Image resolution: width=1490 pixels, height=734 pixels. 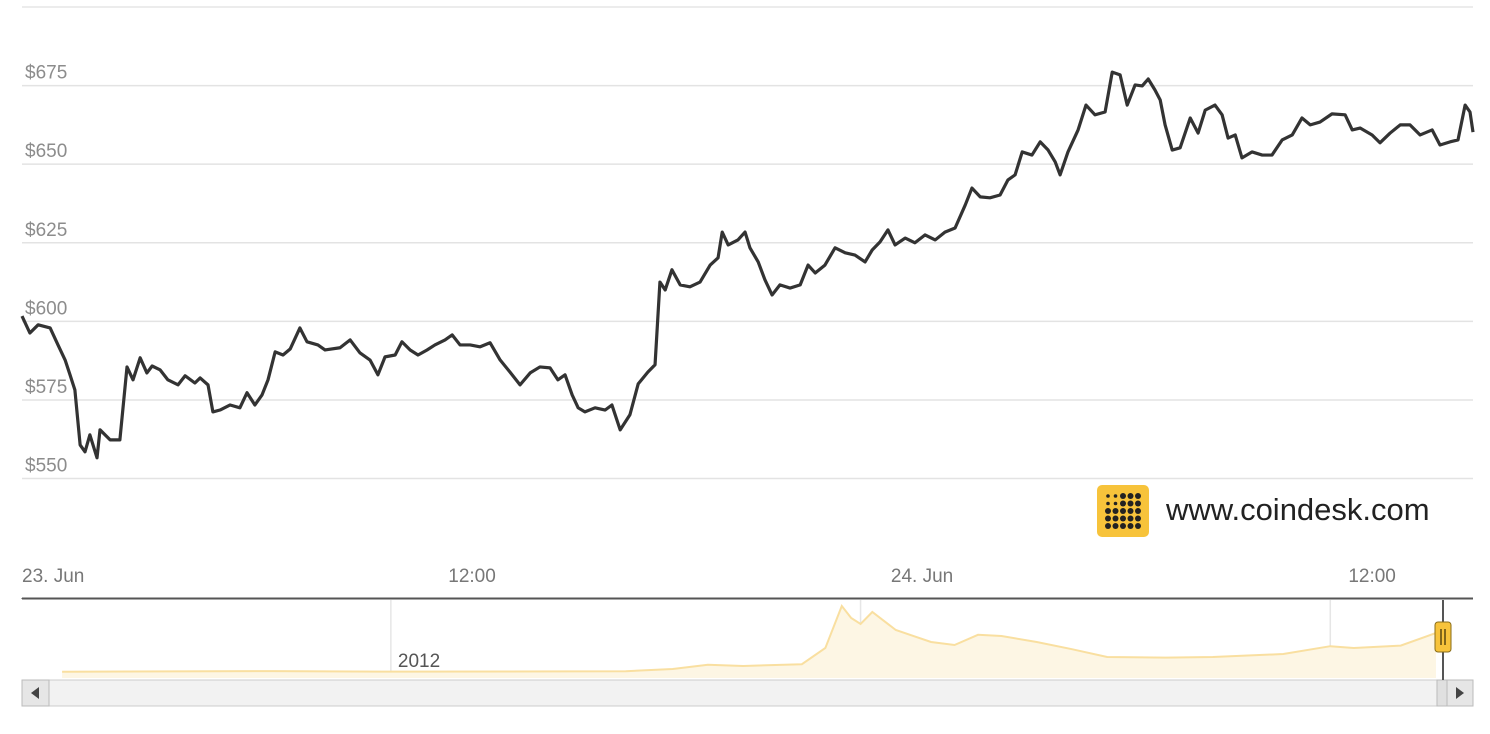 What do you see at coordinates (46, 387) in the screenshot?
I see `y-tick-label: $575` at bounding box center [46, 387].